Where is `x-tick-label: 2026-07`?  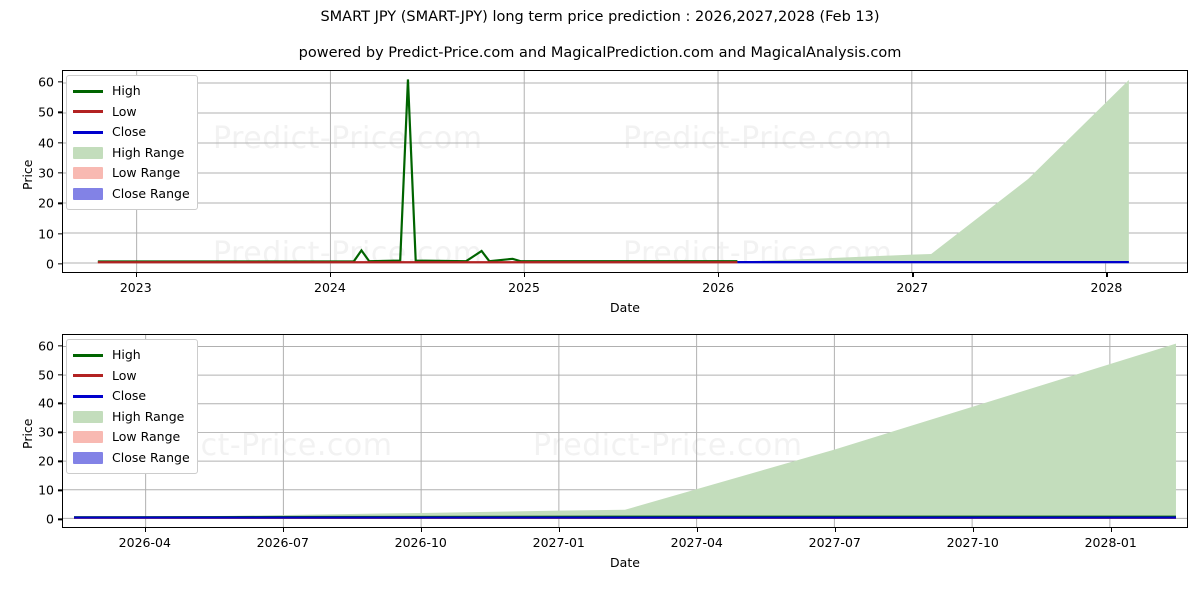 x-tick-label: 2026-07 is located at coordinates (282, 542).